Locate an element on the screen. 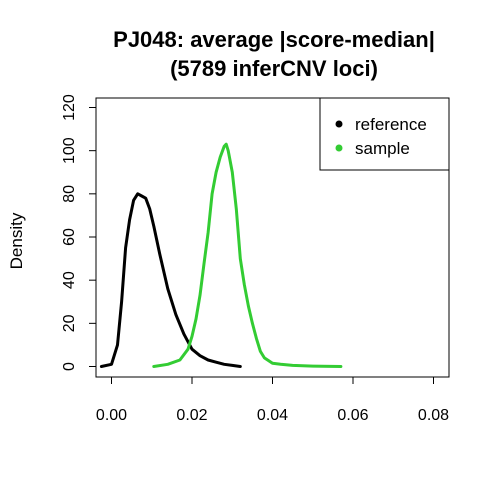  legend-marker-reference is located at coordinates (339, 124).